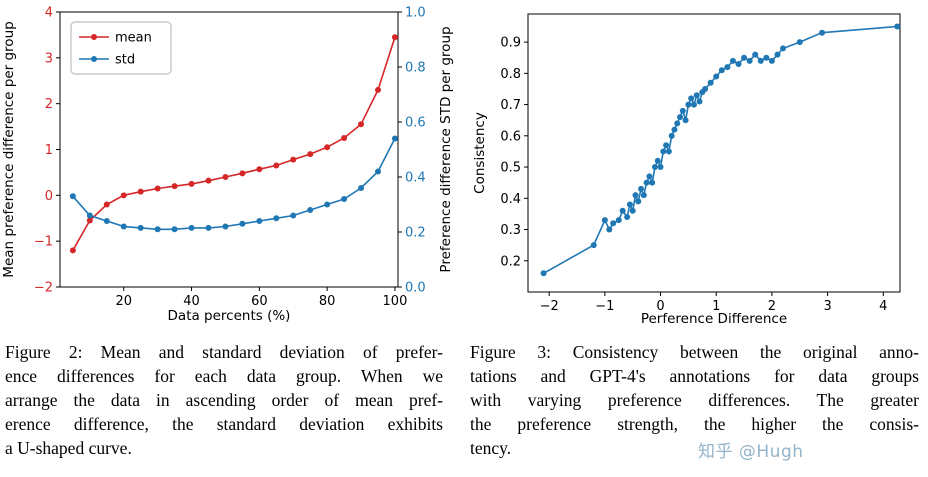  Describe the element at coordinates (259, 301) in the screenshot. I see `svg-text: 60` at that location.